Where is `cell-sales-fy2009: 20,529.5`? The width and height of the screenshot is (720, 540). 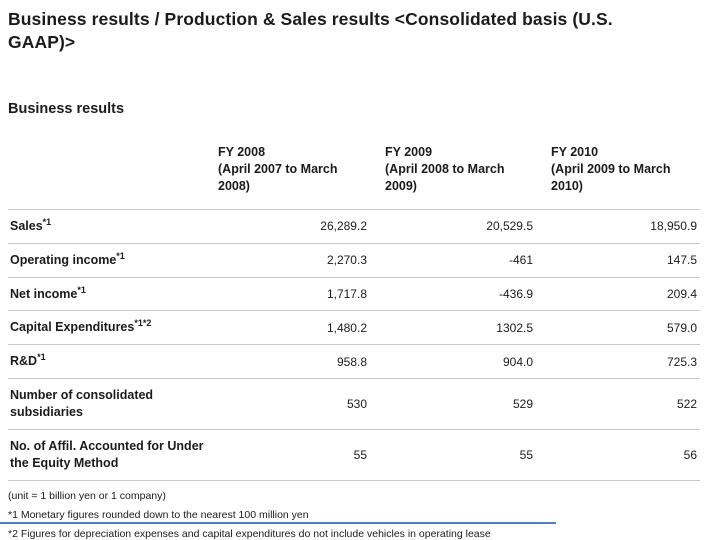
cell-sales-fy2009: 20,529.5 is located at coordinates (509, 226).